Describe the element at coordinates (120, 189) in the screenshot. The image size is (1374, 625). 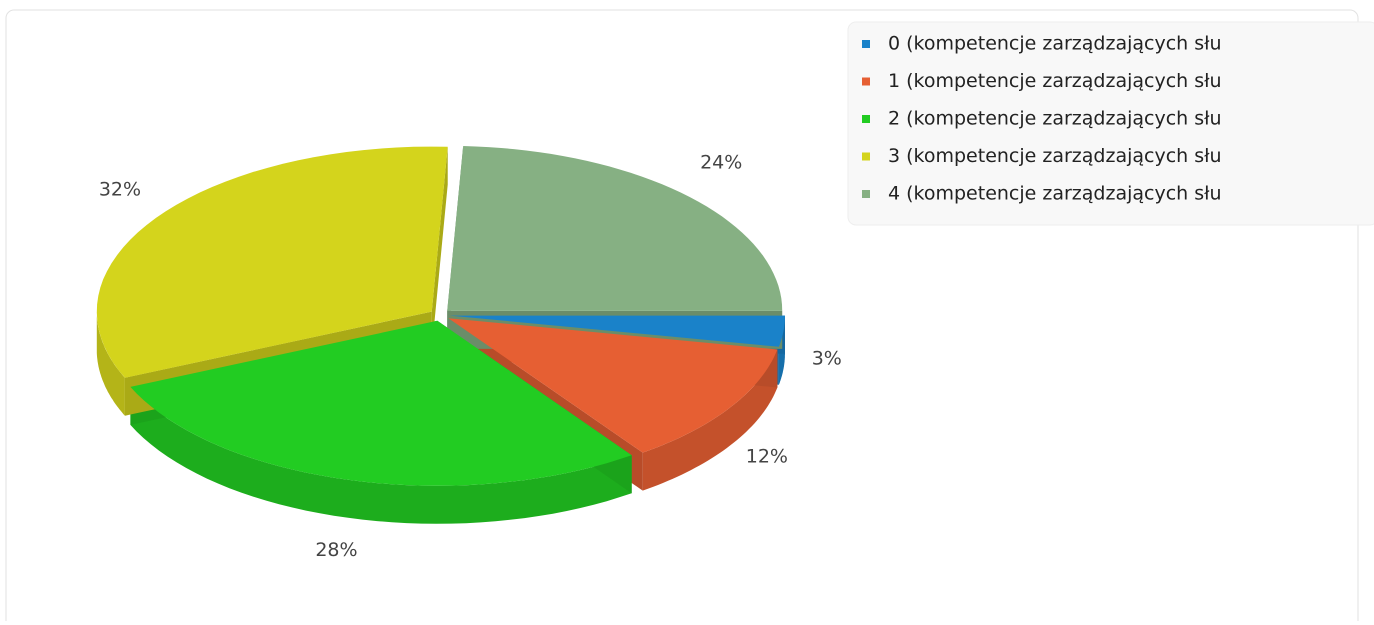
I see `data-label: 32%` at that location.